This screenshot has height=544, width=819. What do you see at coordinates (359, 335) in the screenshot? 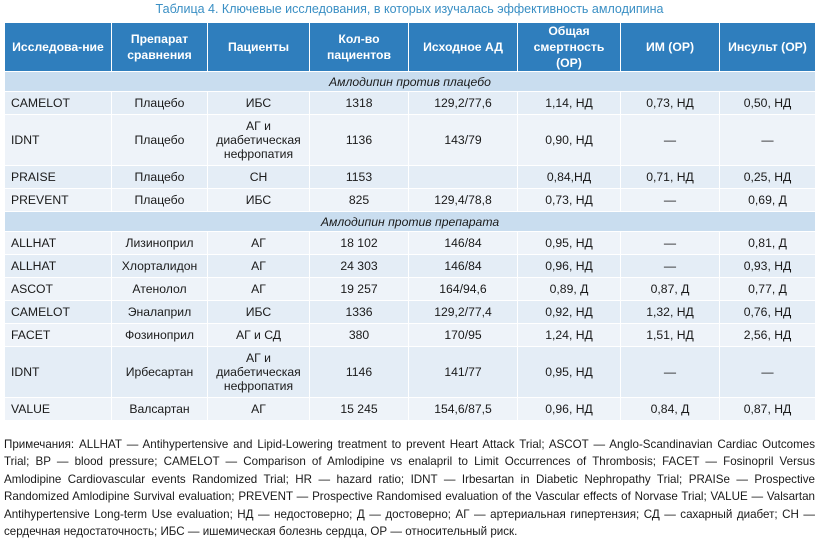
I see `cell-count: 380` at bounding box center [359, 335].